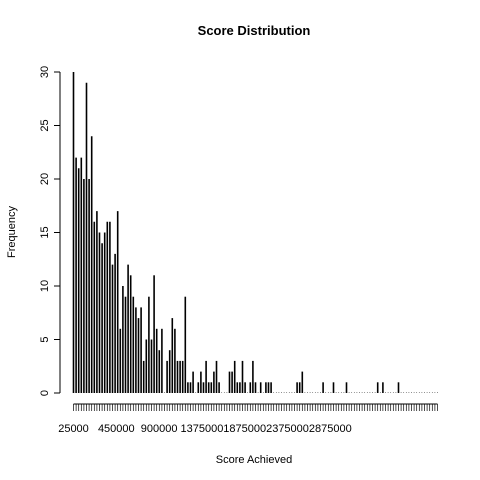  I want to click on x-tick-label: 900000, so click(159, 429).